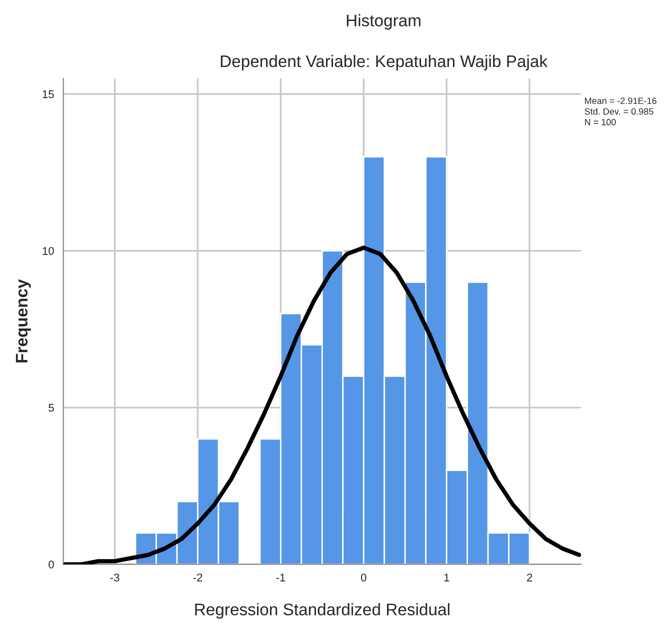 The width and height of the screenshot is (667, 627). What do you see at coordinates (197, 578) in the screenshot?
I see `x-tick-label: -2` at bounding box center [197, 578].